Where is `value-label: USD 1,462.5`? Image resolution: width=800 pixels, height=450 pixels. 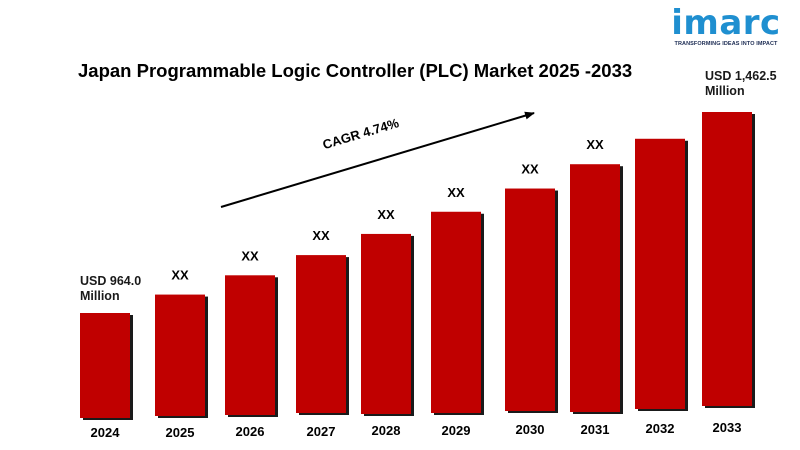
value-label: USD 1,462.5 is located at coordinates (741, 76).